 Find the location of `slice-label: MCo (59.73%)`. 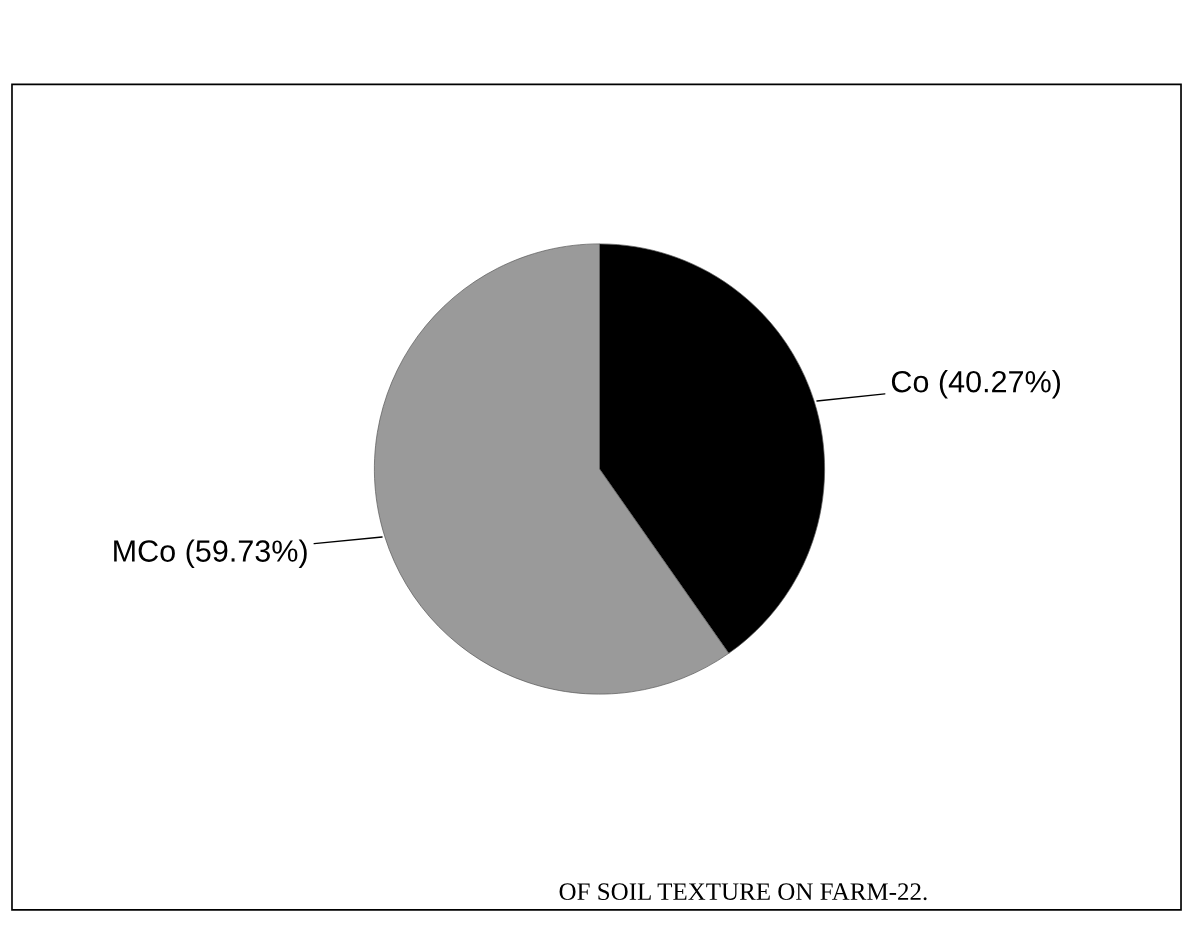

slice-label: MCo (59.73%) is located at coordinates (210, 553).